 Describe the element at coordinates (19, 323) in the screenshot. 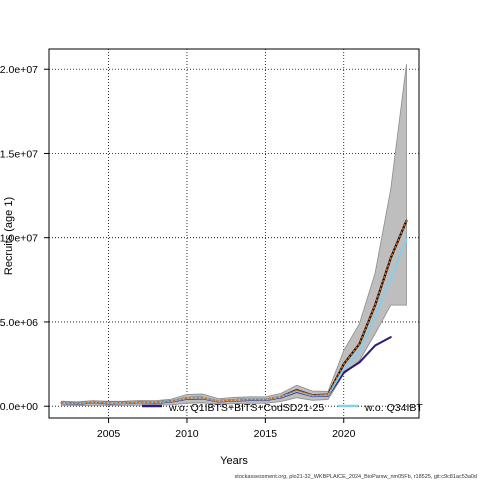

I see `y-tick-label-1: 5.0e+06` at that location.